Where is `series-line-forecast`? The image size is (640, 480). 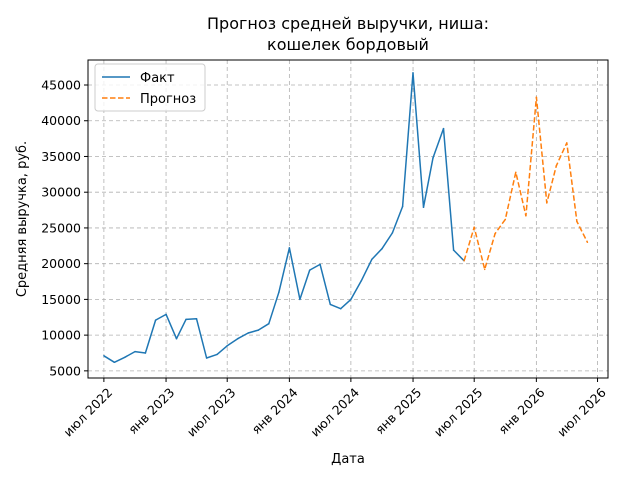
series-line-forecast is located at coordinates (526, 183).